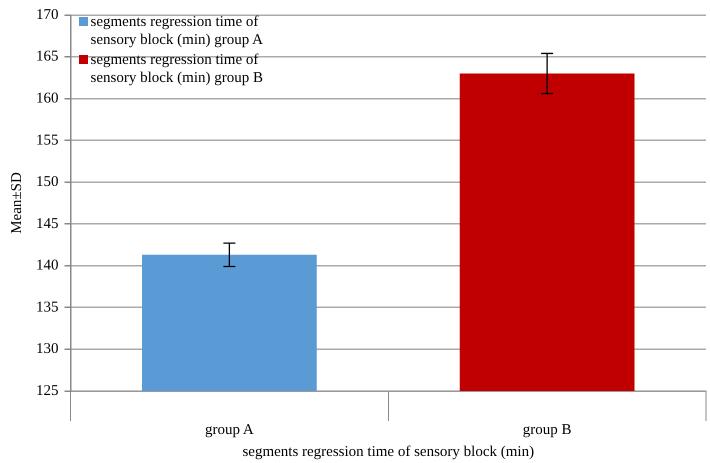 This screenshot has height=463, width=710. I want to click on y-tick-label: 125, so click(47, 390).